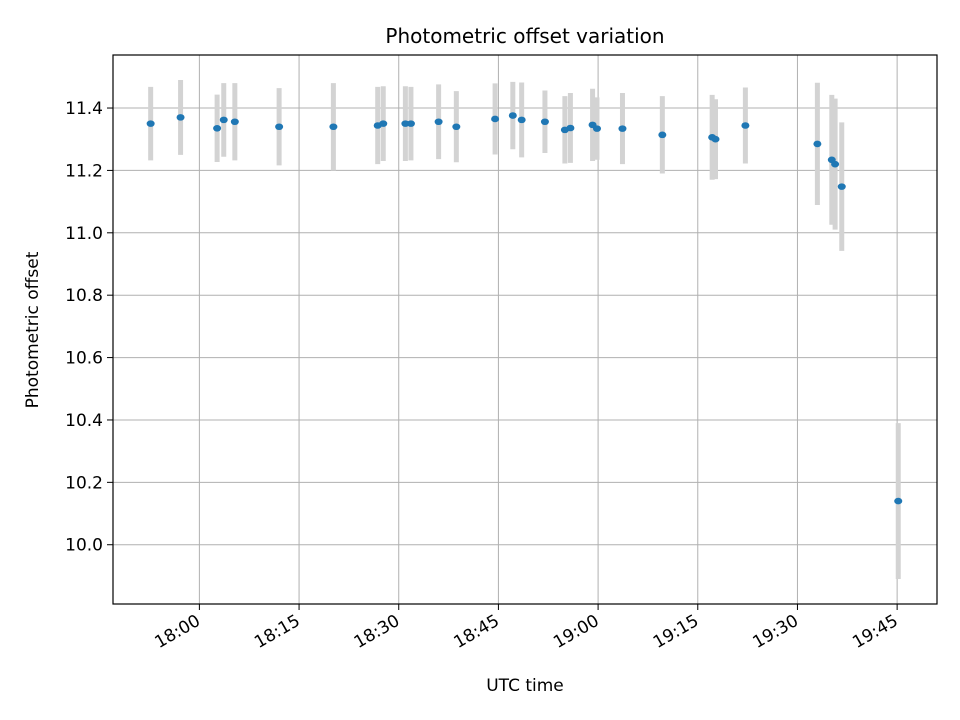  I want to click on x-axis-label: UTC time, so click(525, 686).